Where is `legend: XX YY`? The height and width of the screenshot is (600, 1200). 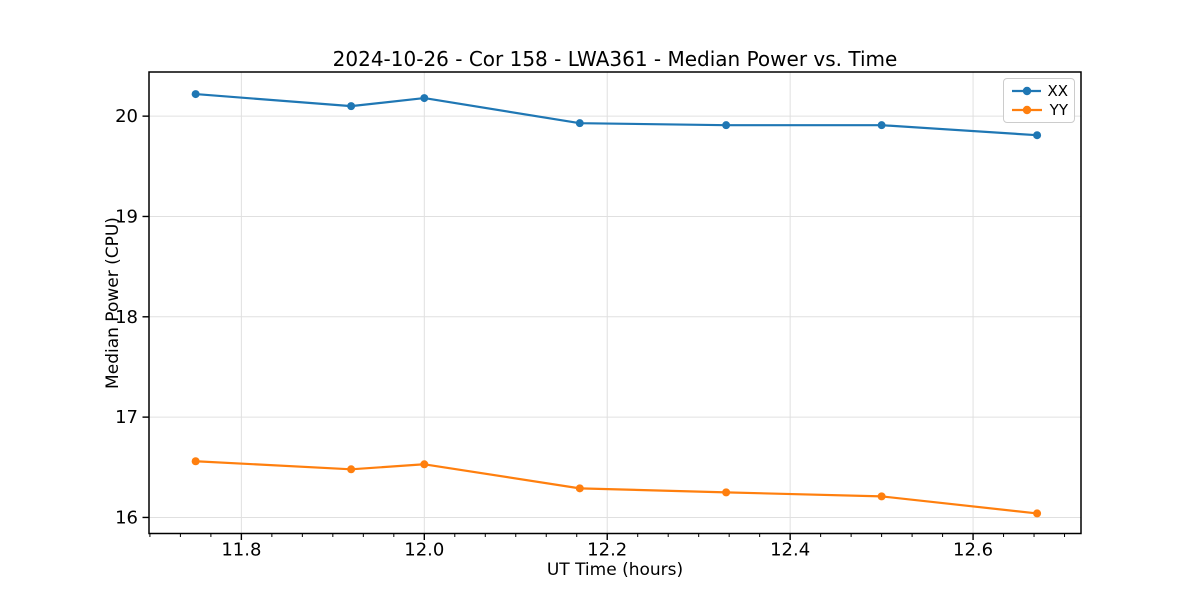 legend: XX YY is located at coordinates (1039, 100).